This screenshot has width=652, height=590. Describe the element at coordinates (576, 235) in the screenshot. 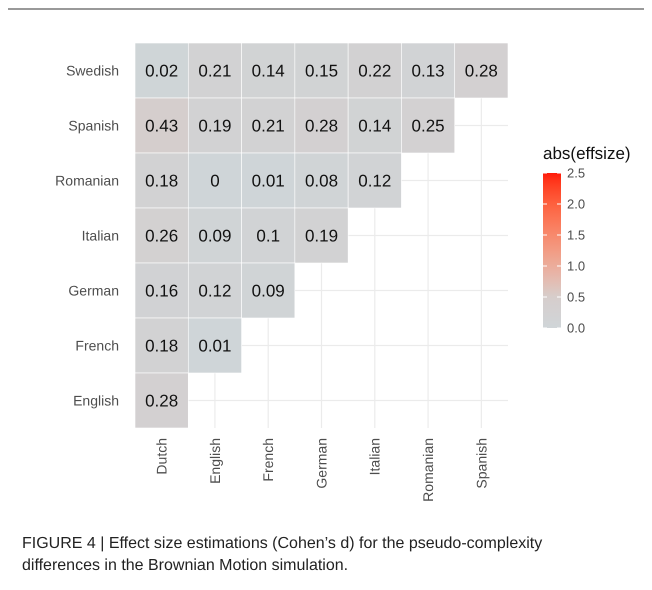

I see `color-bar-label: 1.5` at that location.